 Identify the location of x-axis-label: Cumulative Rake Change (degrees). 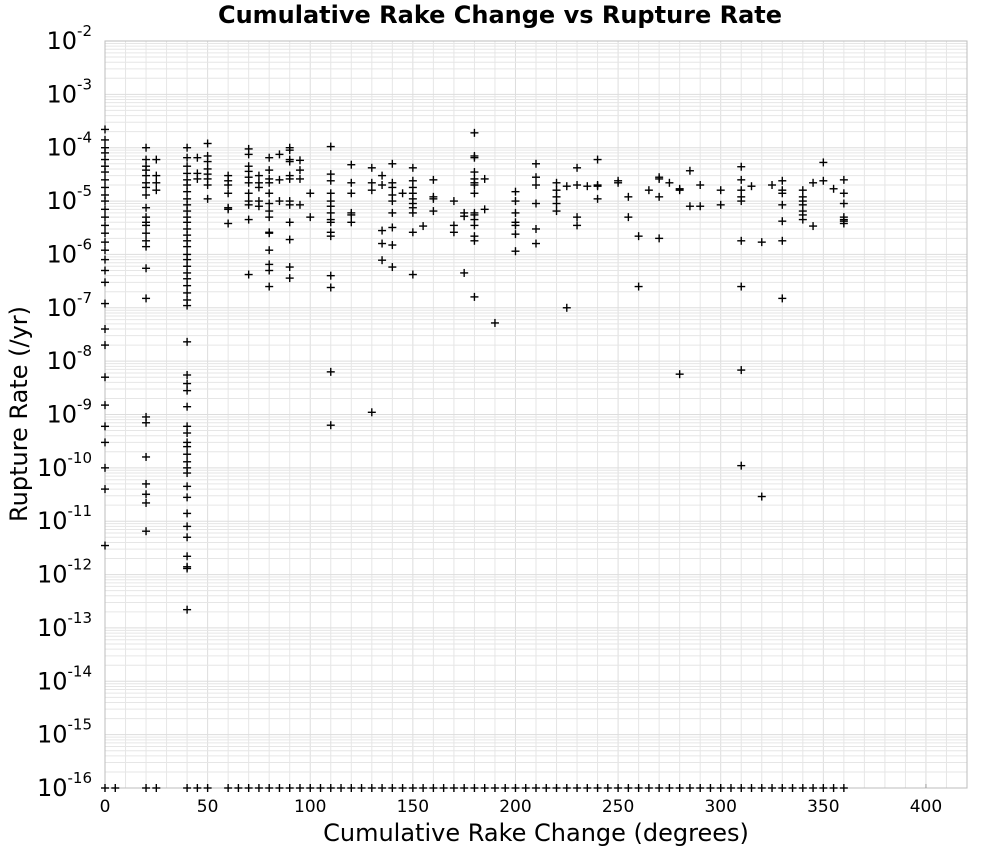
(536, 833).